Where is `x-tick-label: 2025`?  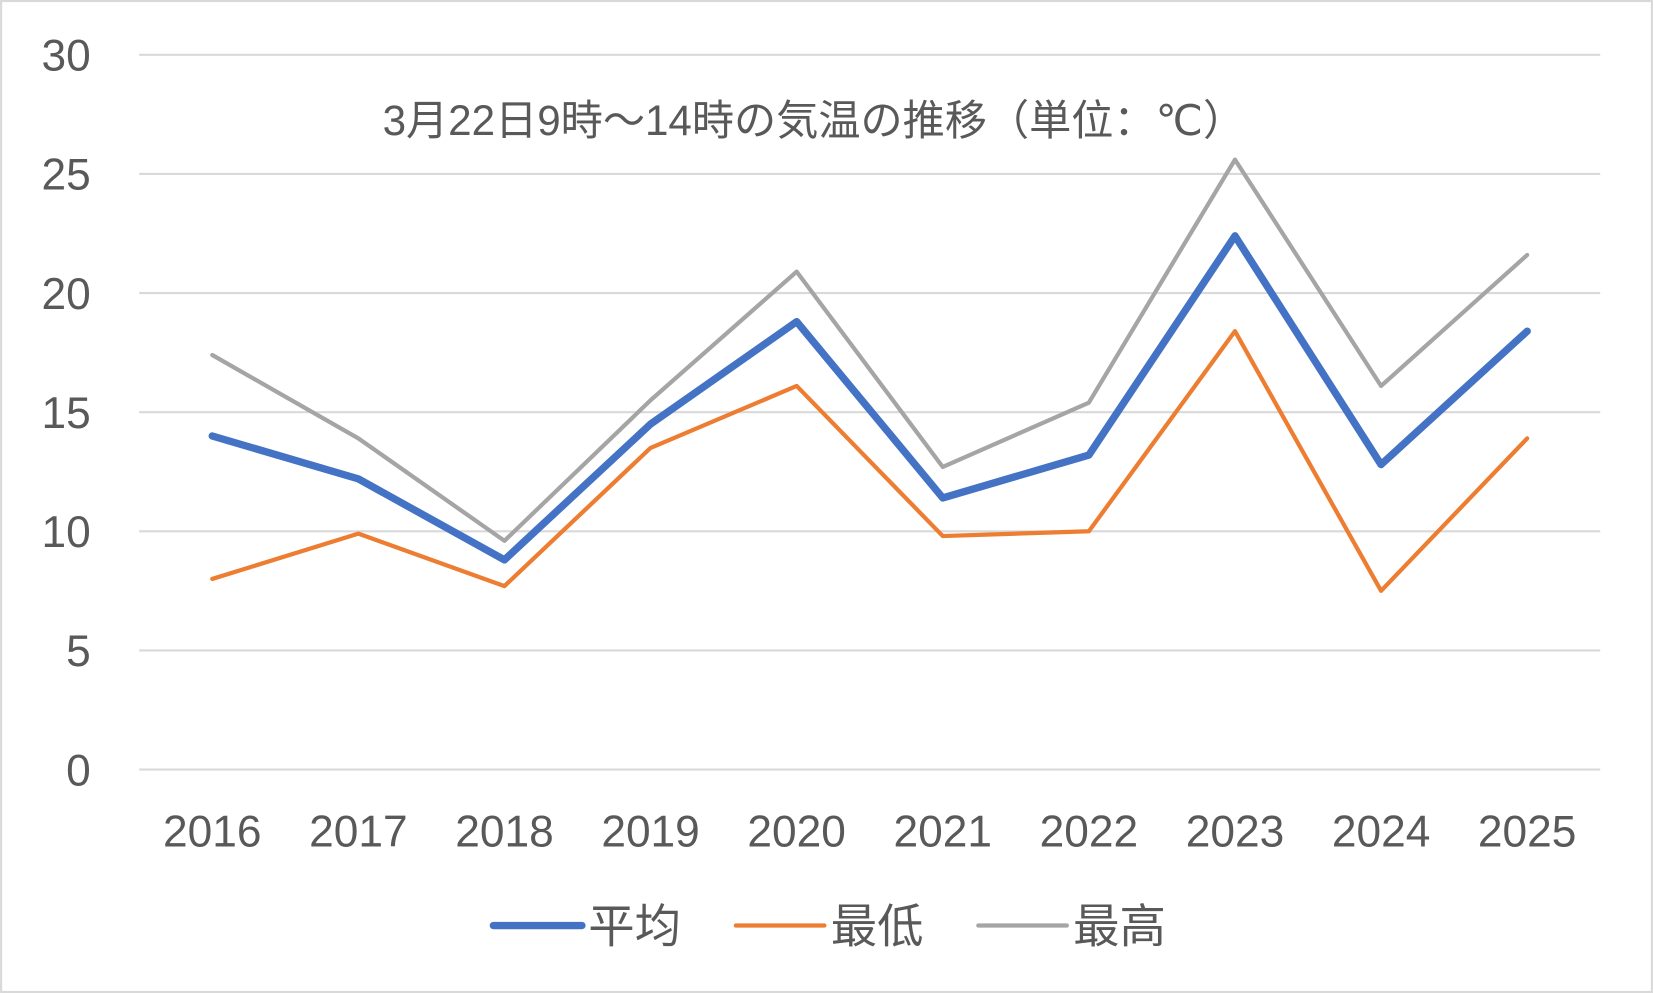
x-tick-label: 2025 is located at coordinates (1527, 831).